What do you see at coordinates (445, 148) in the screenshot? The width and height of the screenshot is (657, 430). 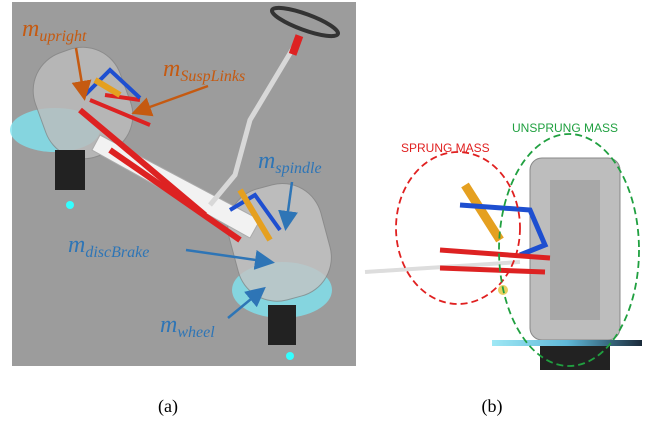 I see `sprung-label: SPRUNG MASS` at bounding box center [445, 148].